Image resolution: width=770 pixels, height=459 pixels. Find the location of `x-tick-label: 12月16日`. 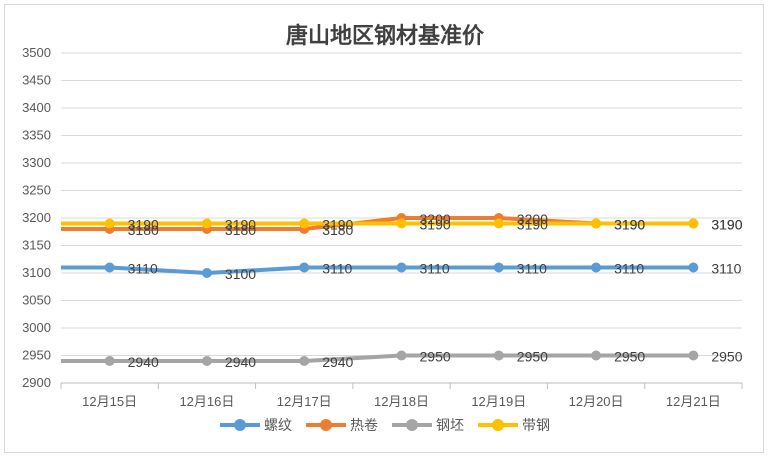

x-tick-label: 12月16日 is located at coordinates (206, 401).